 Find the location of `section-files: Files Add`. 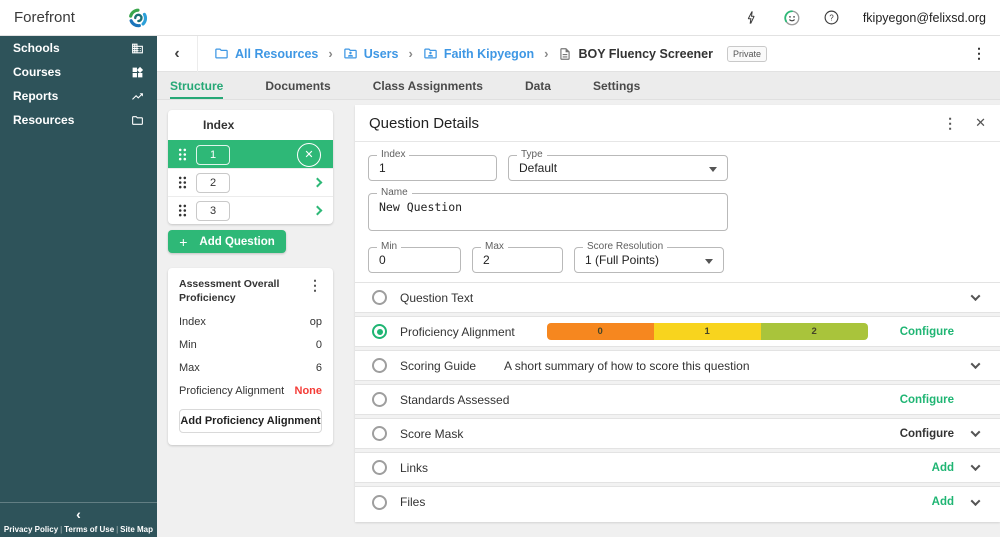

section-files: Files Add is located at coordinates (677, 501).